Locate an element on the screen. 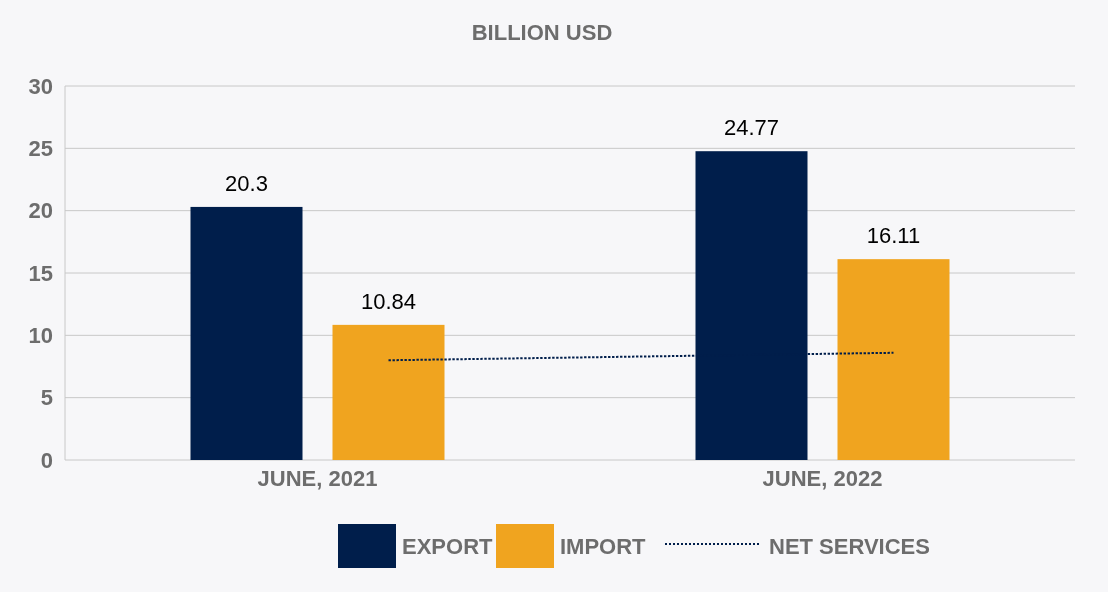 The width and height of the screenshot is (1108, 592). y-tick-label: 0 is located at coordinates (46, 460).